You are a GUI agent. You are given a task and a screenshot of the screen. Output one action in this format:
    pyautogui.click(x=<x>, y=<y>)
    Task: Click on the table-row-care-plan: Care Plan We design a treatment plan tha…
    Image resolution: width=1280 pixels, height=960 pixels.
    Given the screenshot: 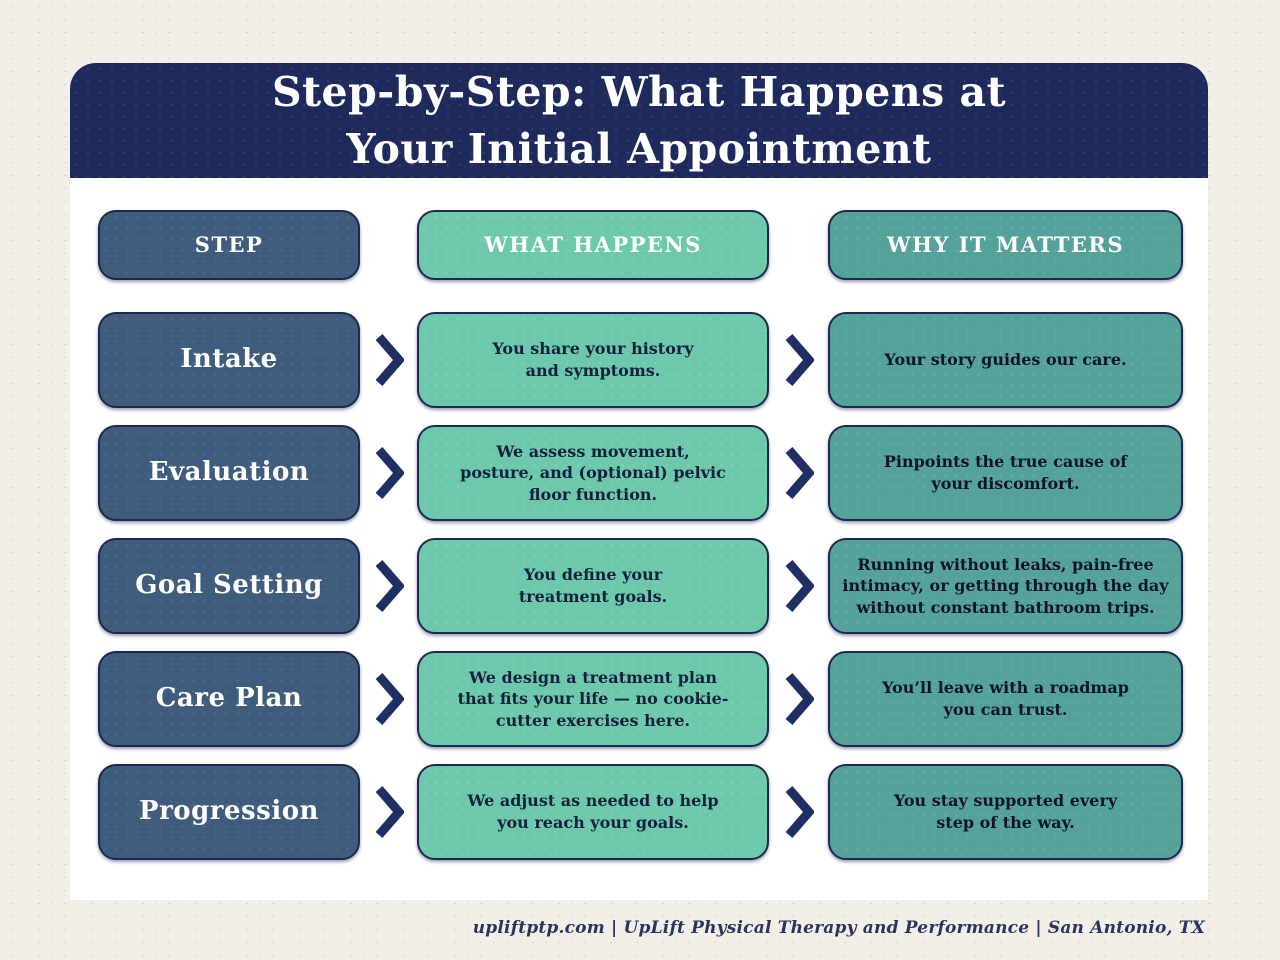 What is the action you would take?
    pyautogui.click(x=640, y=699)
    